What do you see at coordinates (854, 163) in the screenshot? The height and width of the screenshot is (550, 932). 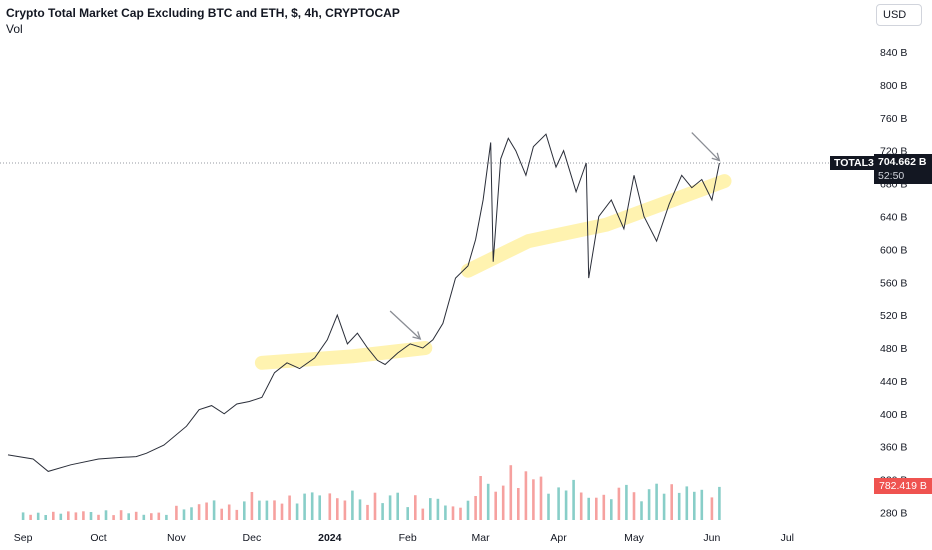 I see `symbol-tag: TOTAL3` at bounding box center [854, 163].